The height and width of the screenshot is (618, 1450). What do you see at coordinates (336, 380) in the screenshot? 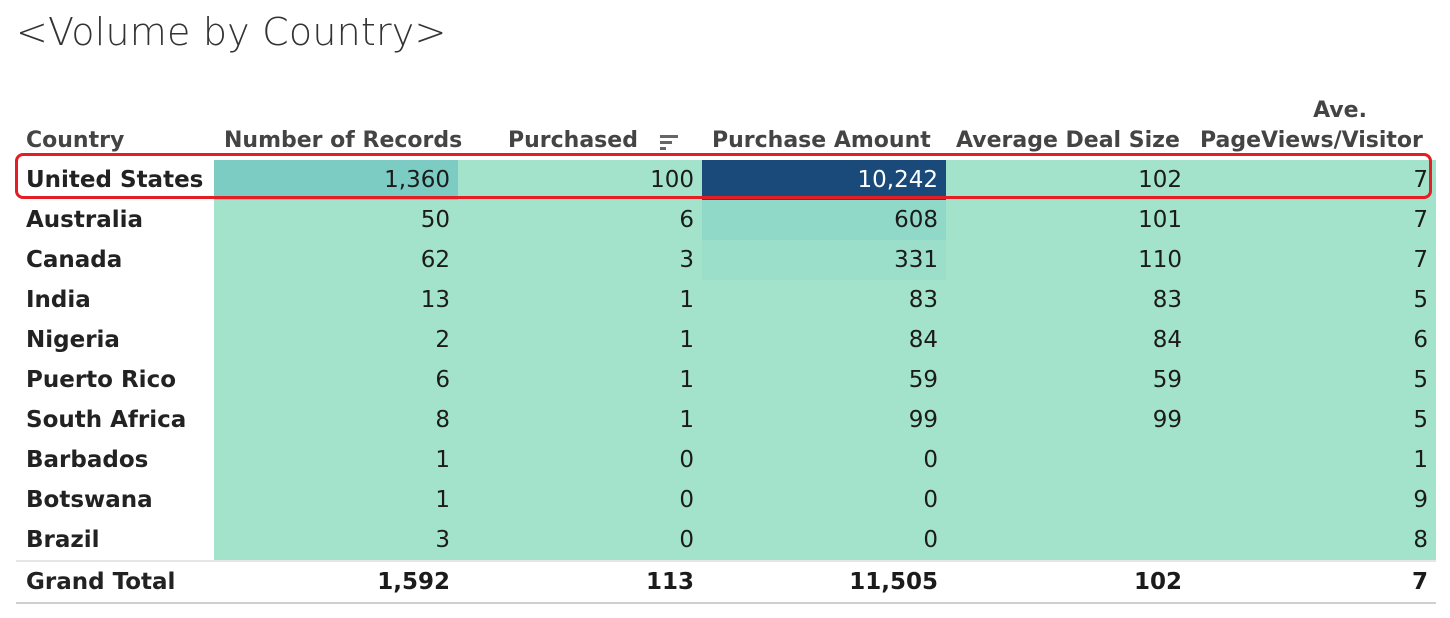
I see `cell-records: 6` at bounding box center [336, 380].